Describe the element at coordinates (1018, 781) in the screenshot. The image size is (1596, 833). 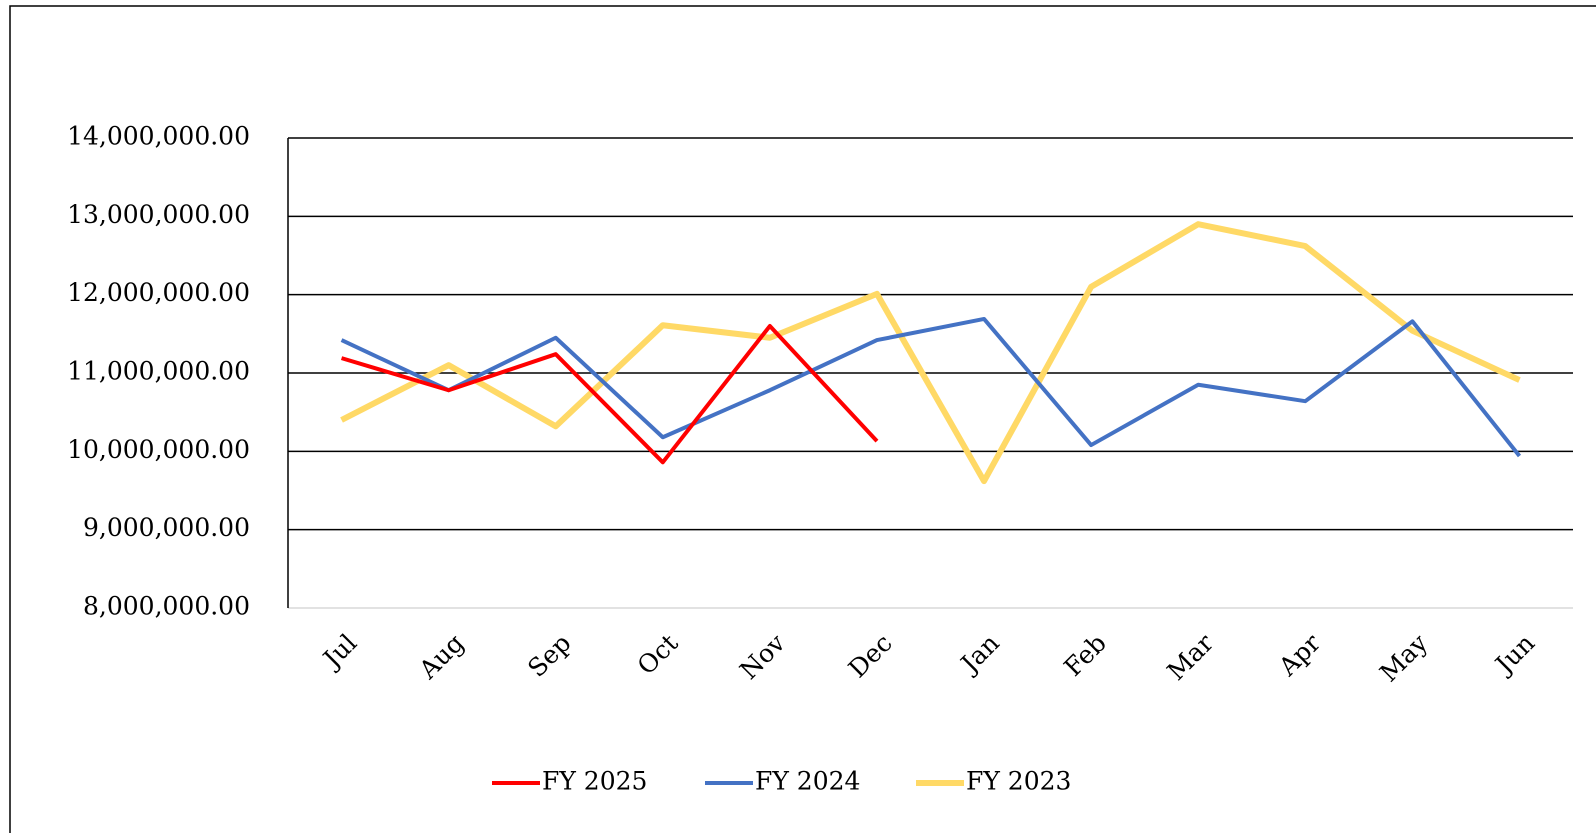
I see `legend-label: FY 2023` at that location.